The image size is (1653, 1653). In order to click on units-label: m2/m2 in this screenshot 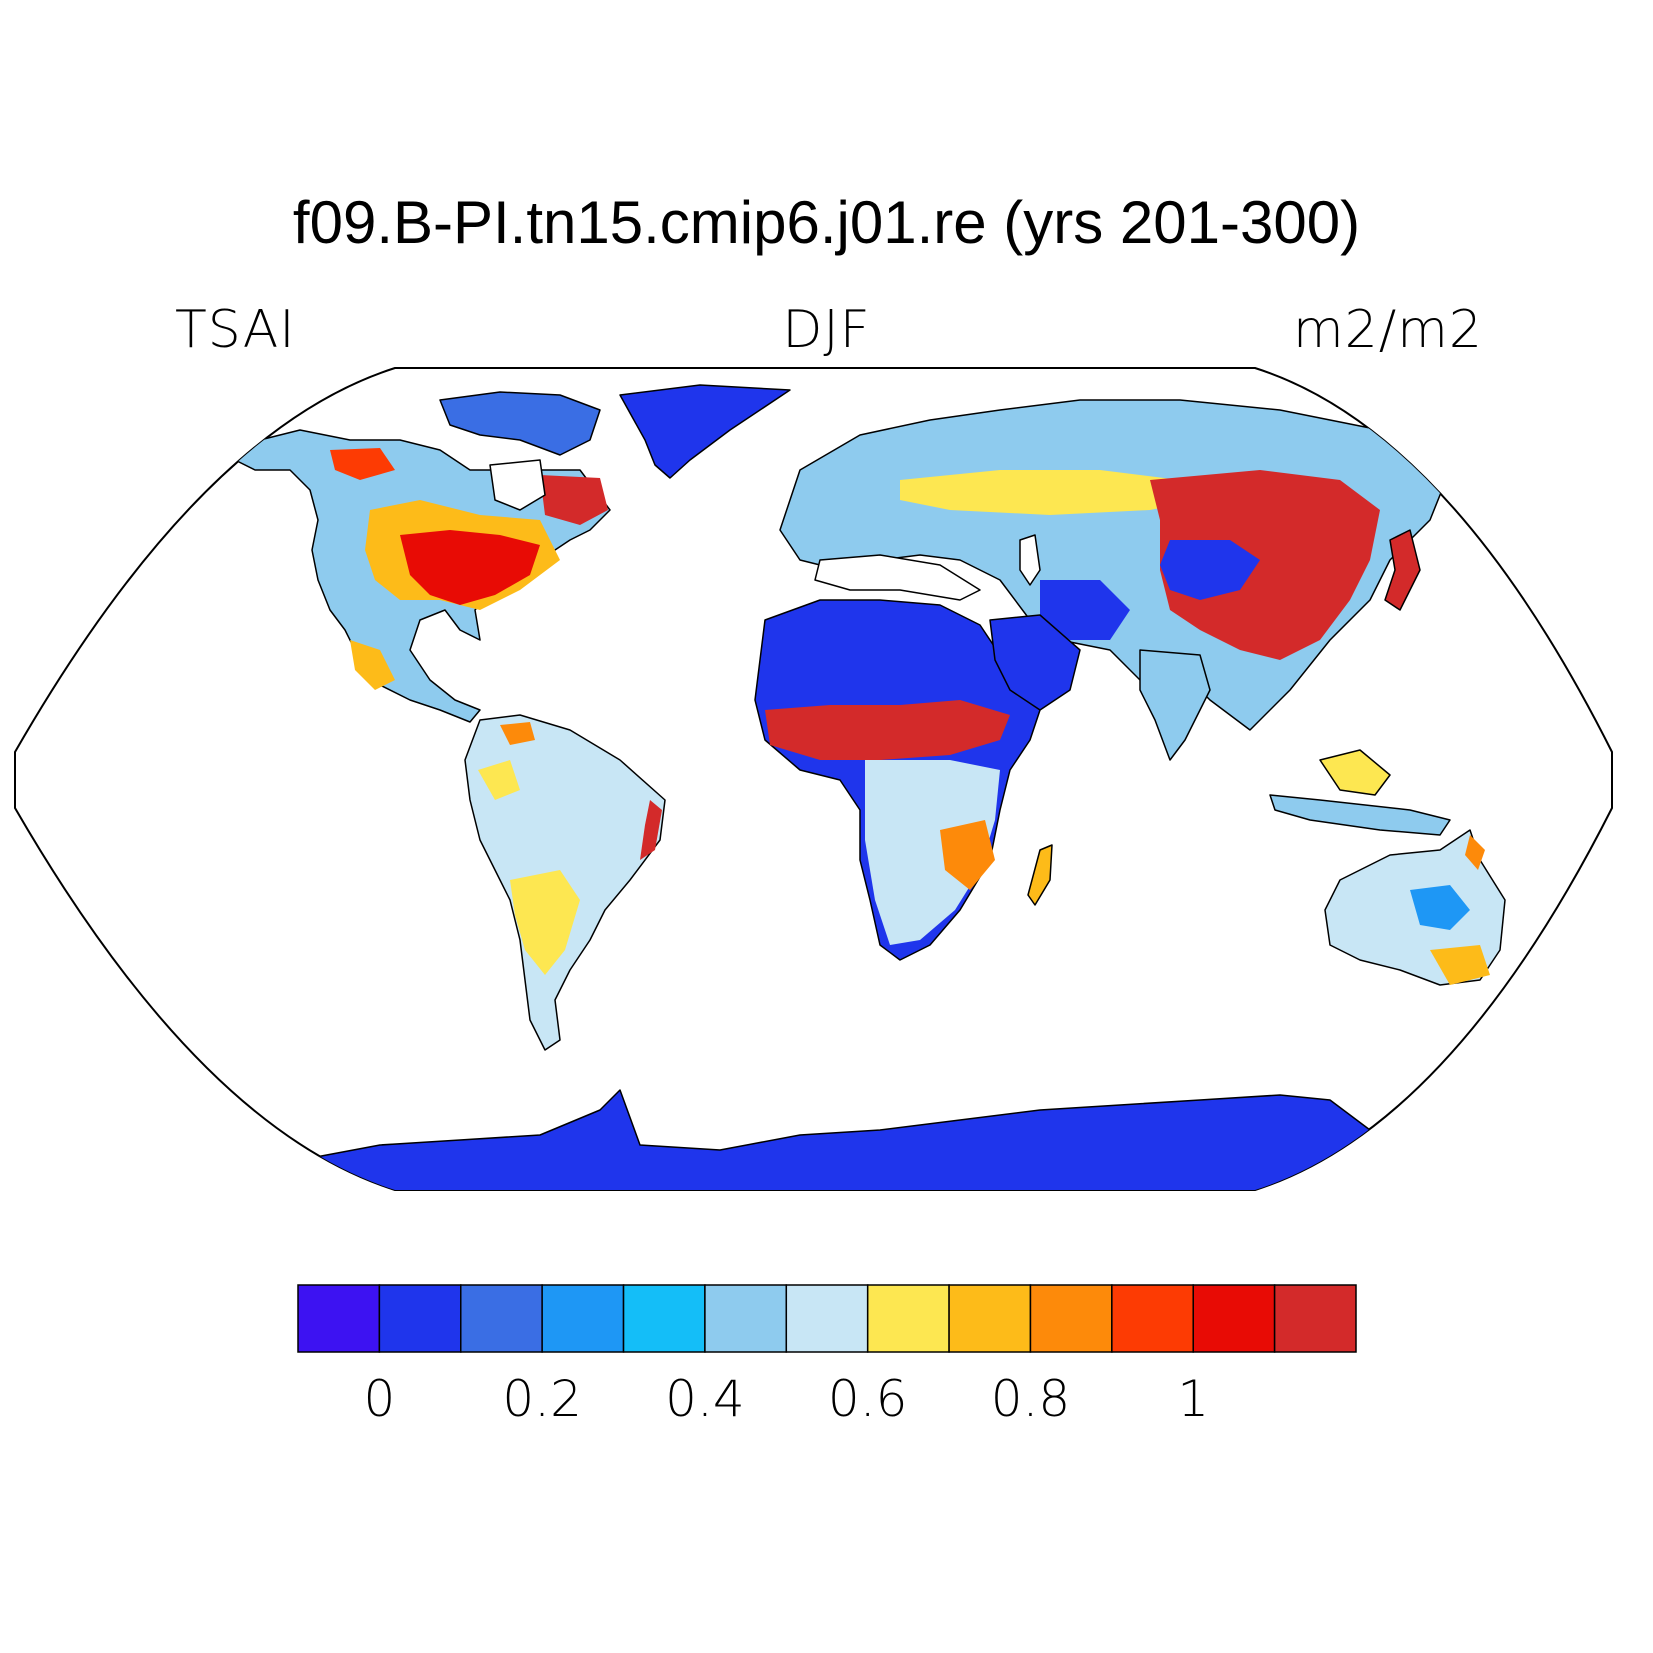, I will do `click(1388, 330)`.